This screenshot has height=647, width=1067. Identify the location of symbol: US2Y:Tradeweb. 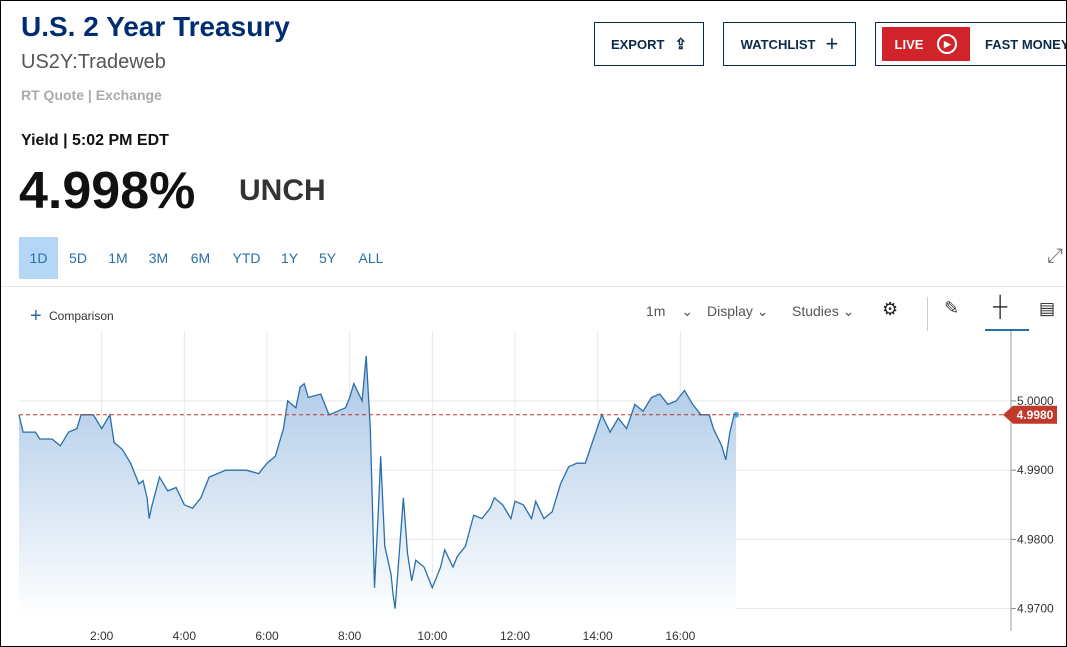
(93, 62).